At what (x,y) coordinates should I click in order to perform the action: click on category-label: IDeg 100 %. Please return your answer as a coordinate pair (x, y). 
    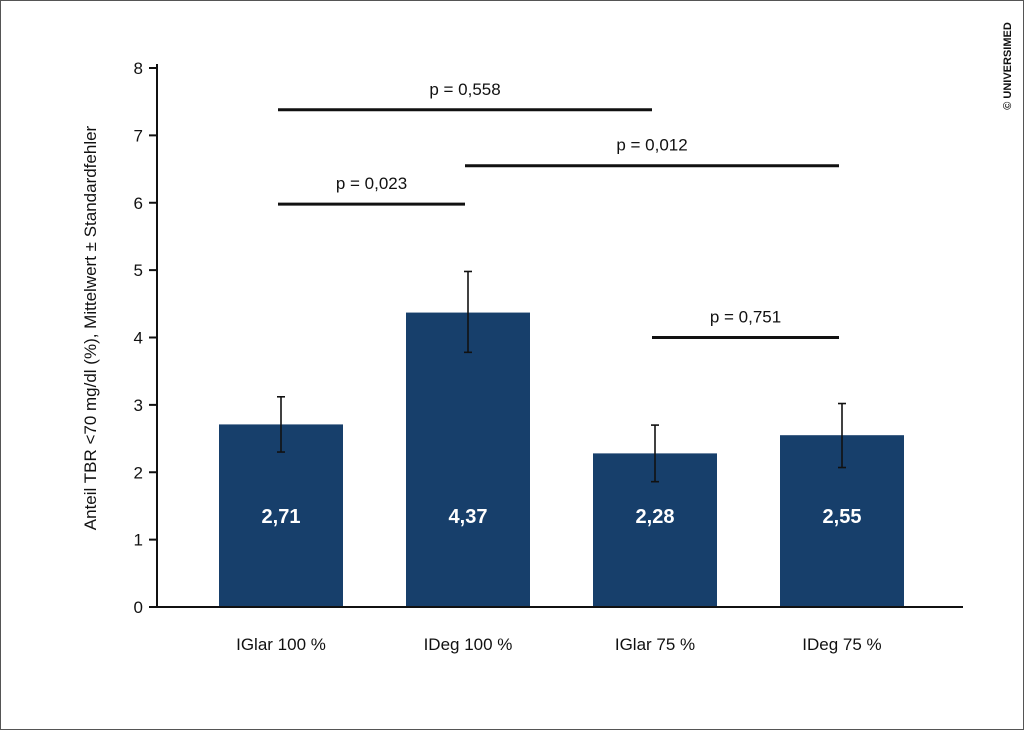
    Looking at the image, I should click on (468, 644).